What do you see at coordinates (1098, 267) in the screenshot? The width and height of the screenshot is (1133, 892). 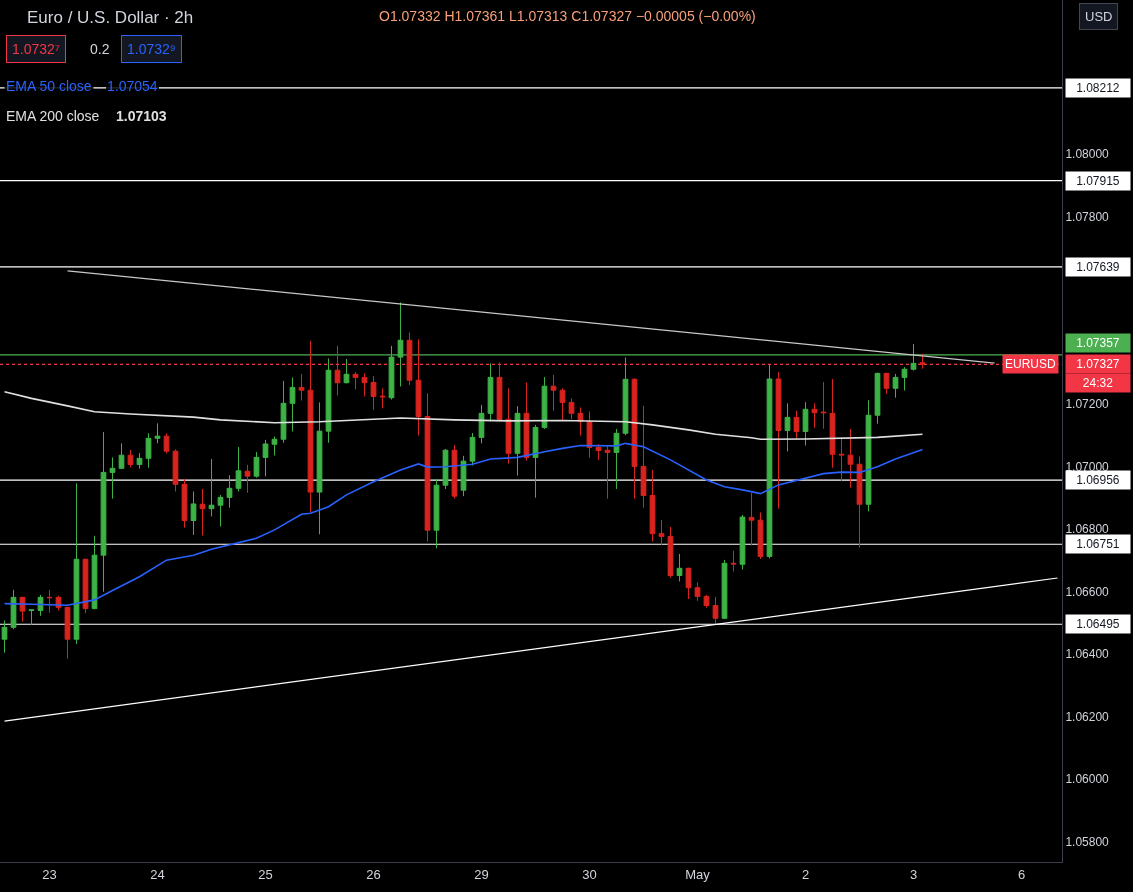 I see `ref-line-label: 1.07639` at bounding box center [1098, 267].